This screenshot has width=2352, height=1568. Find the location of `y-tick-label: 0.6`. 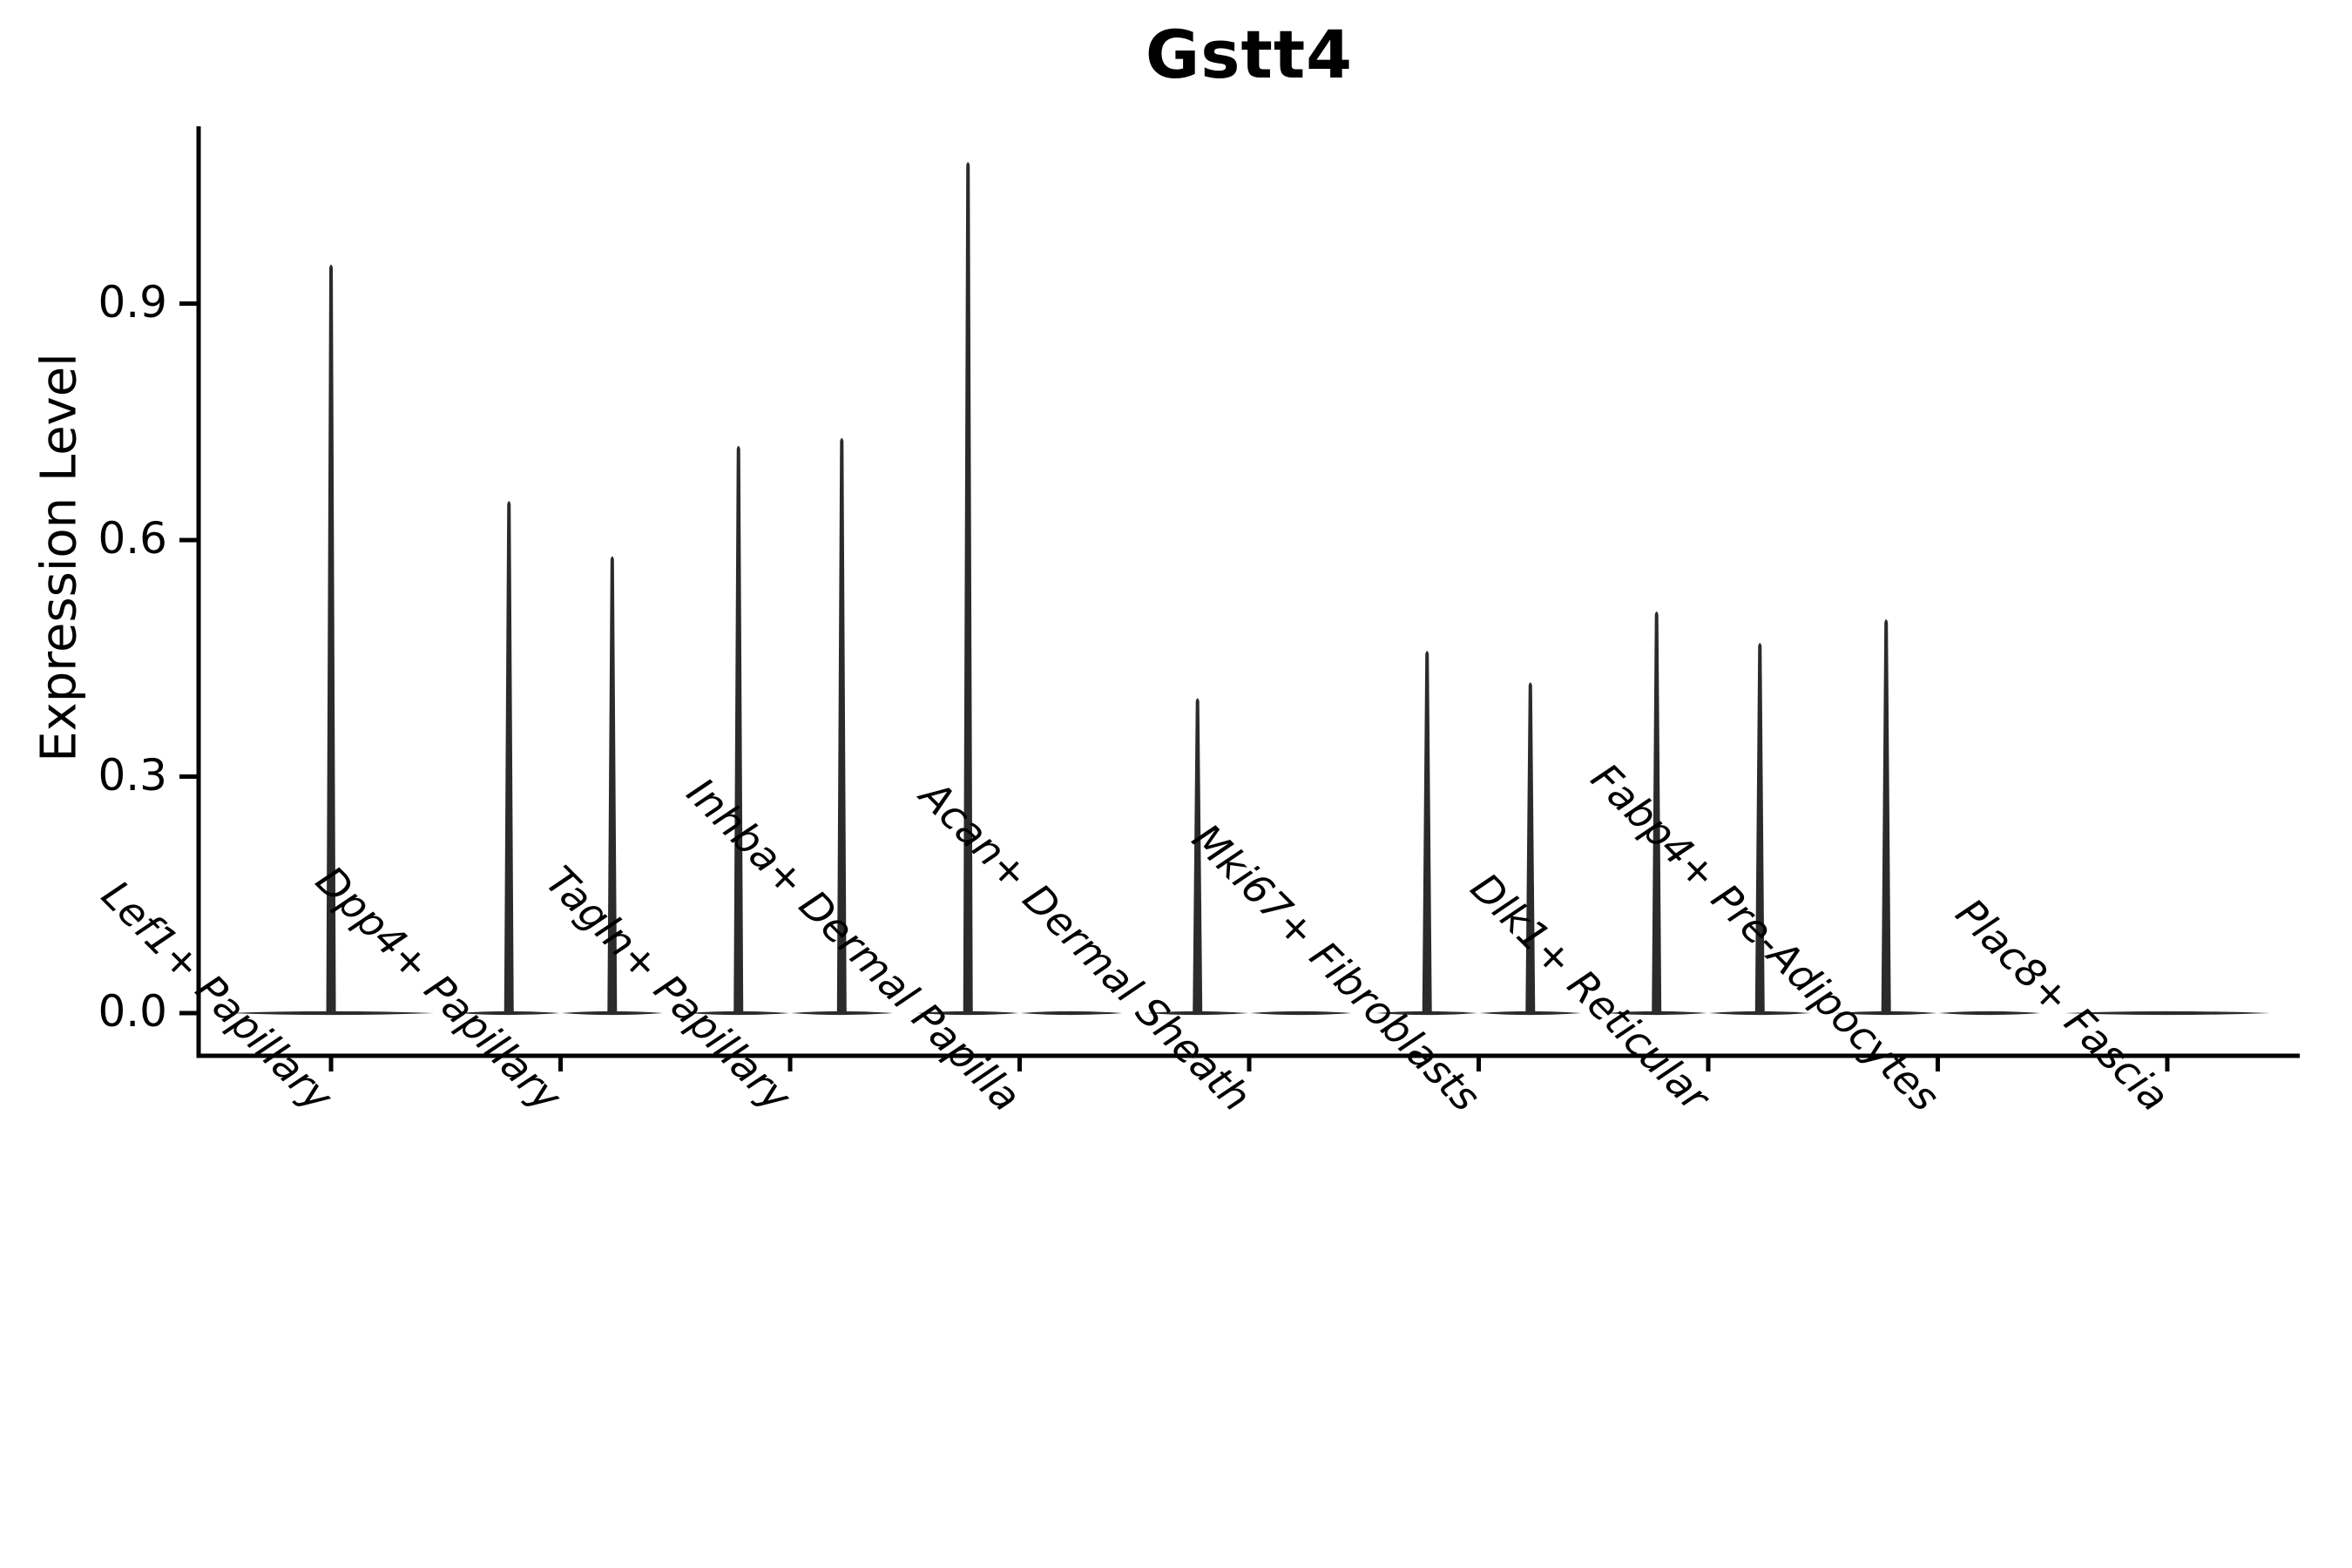

y-tick-label: 0.6 is located at coordinates (132, 538).